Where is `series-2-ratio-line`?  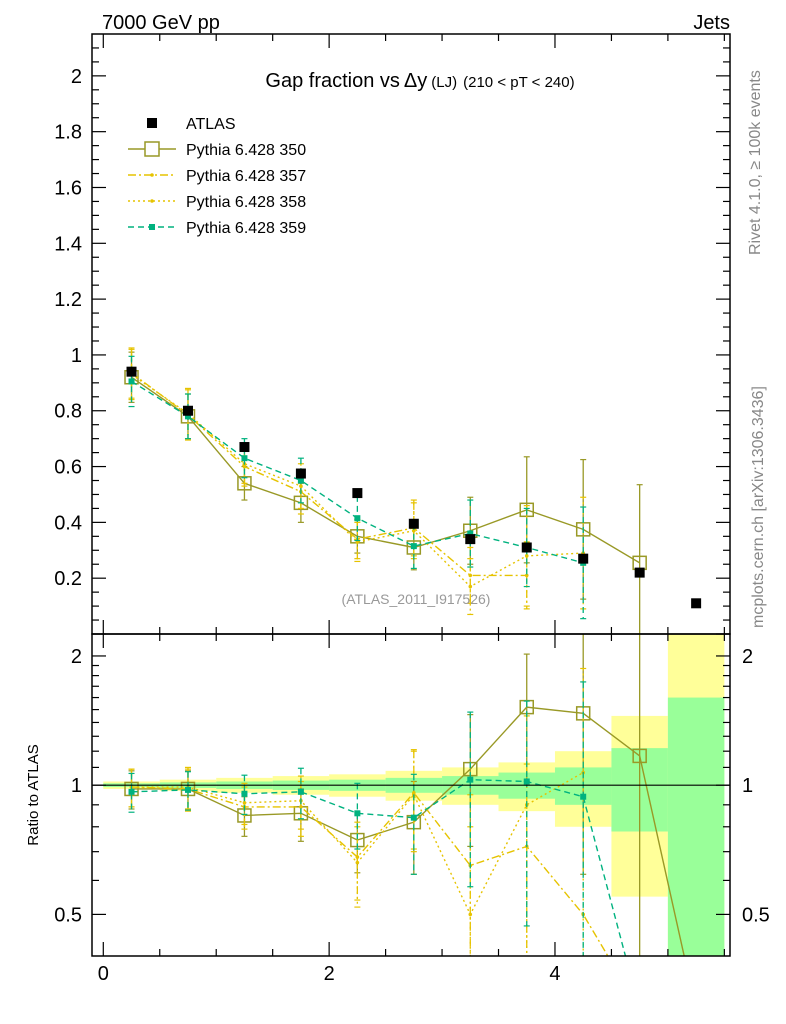
series-2-ratio-line is located at coordinates (370, 871).